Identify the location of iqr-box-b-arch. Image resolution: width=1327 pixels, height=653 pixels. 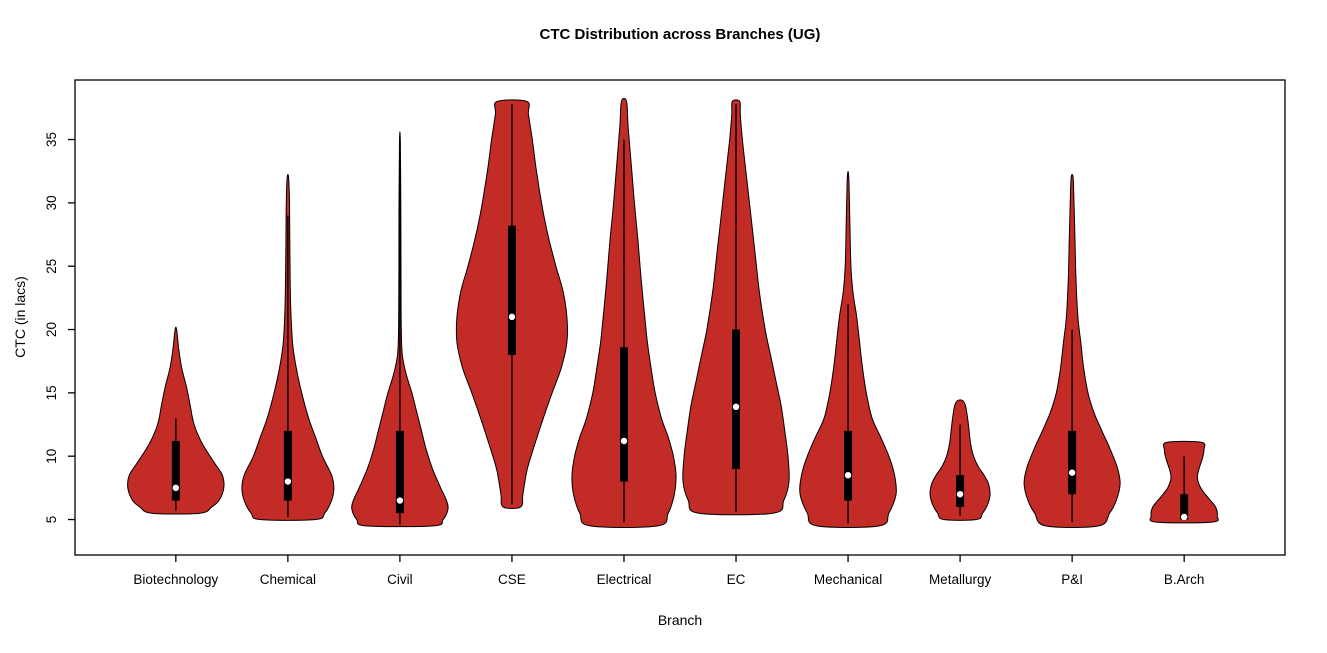
(1184, 507).